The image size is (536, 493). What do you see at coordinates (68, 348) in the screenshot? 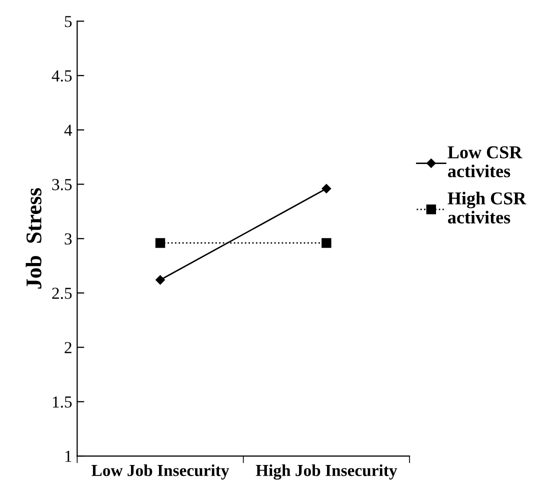
I see `y-tick-label: 2` at bounding box center [68, 348].